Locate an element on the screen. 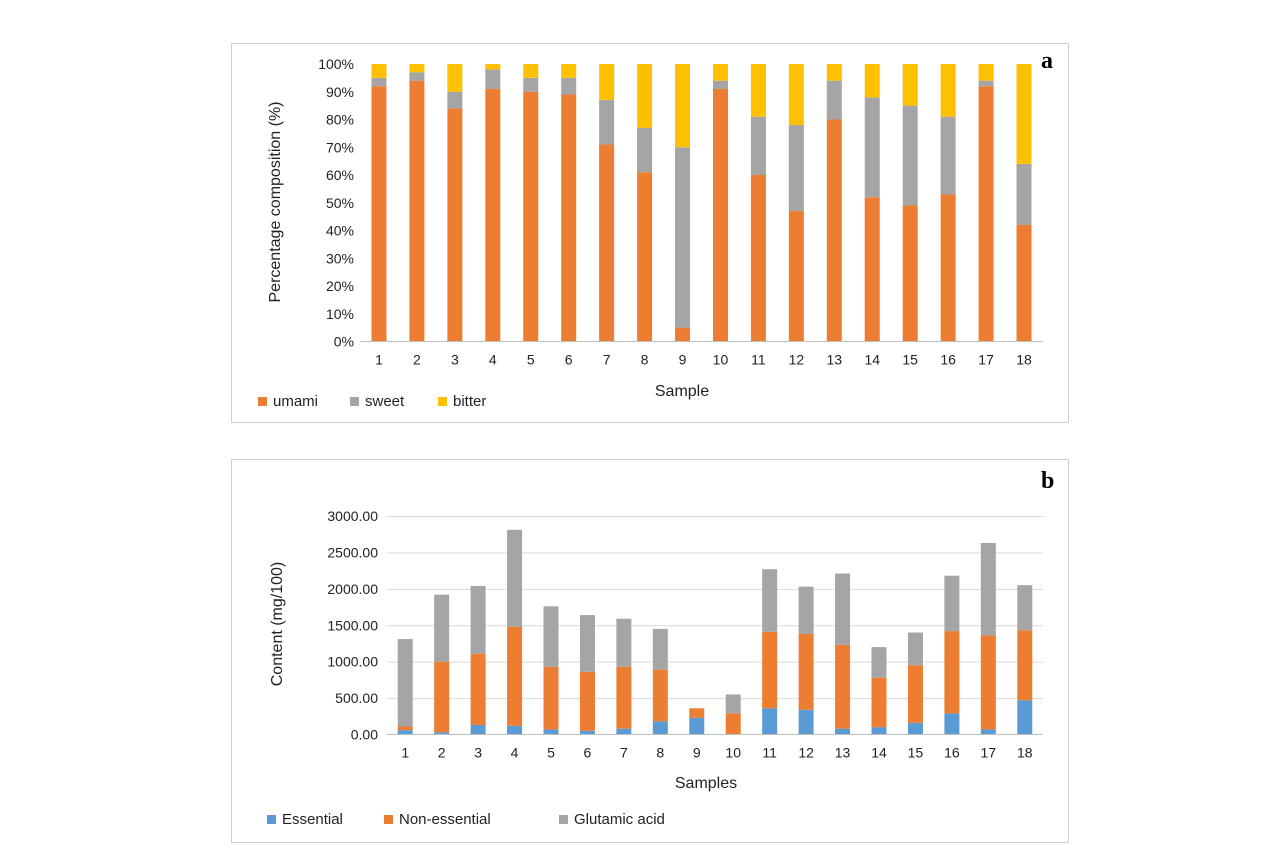 This screenshot has width=1280, height=864. x-tick-label: 18 is located at coordinates (1024, 360).